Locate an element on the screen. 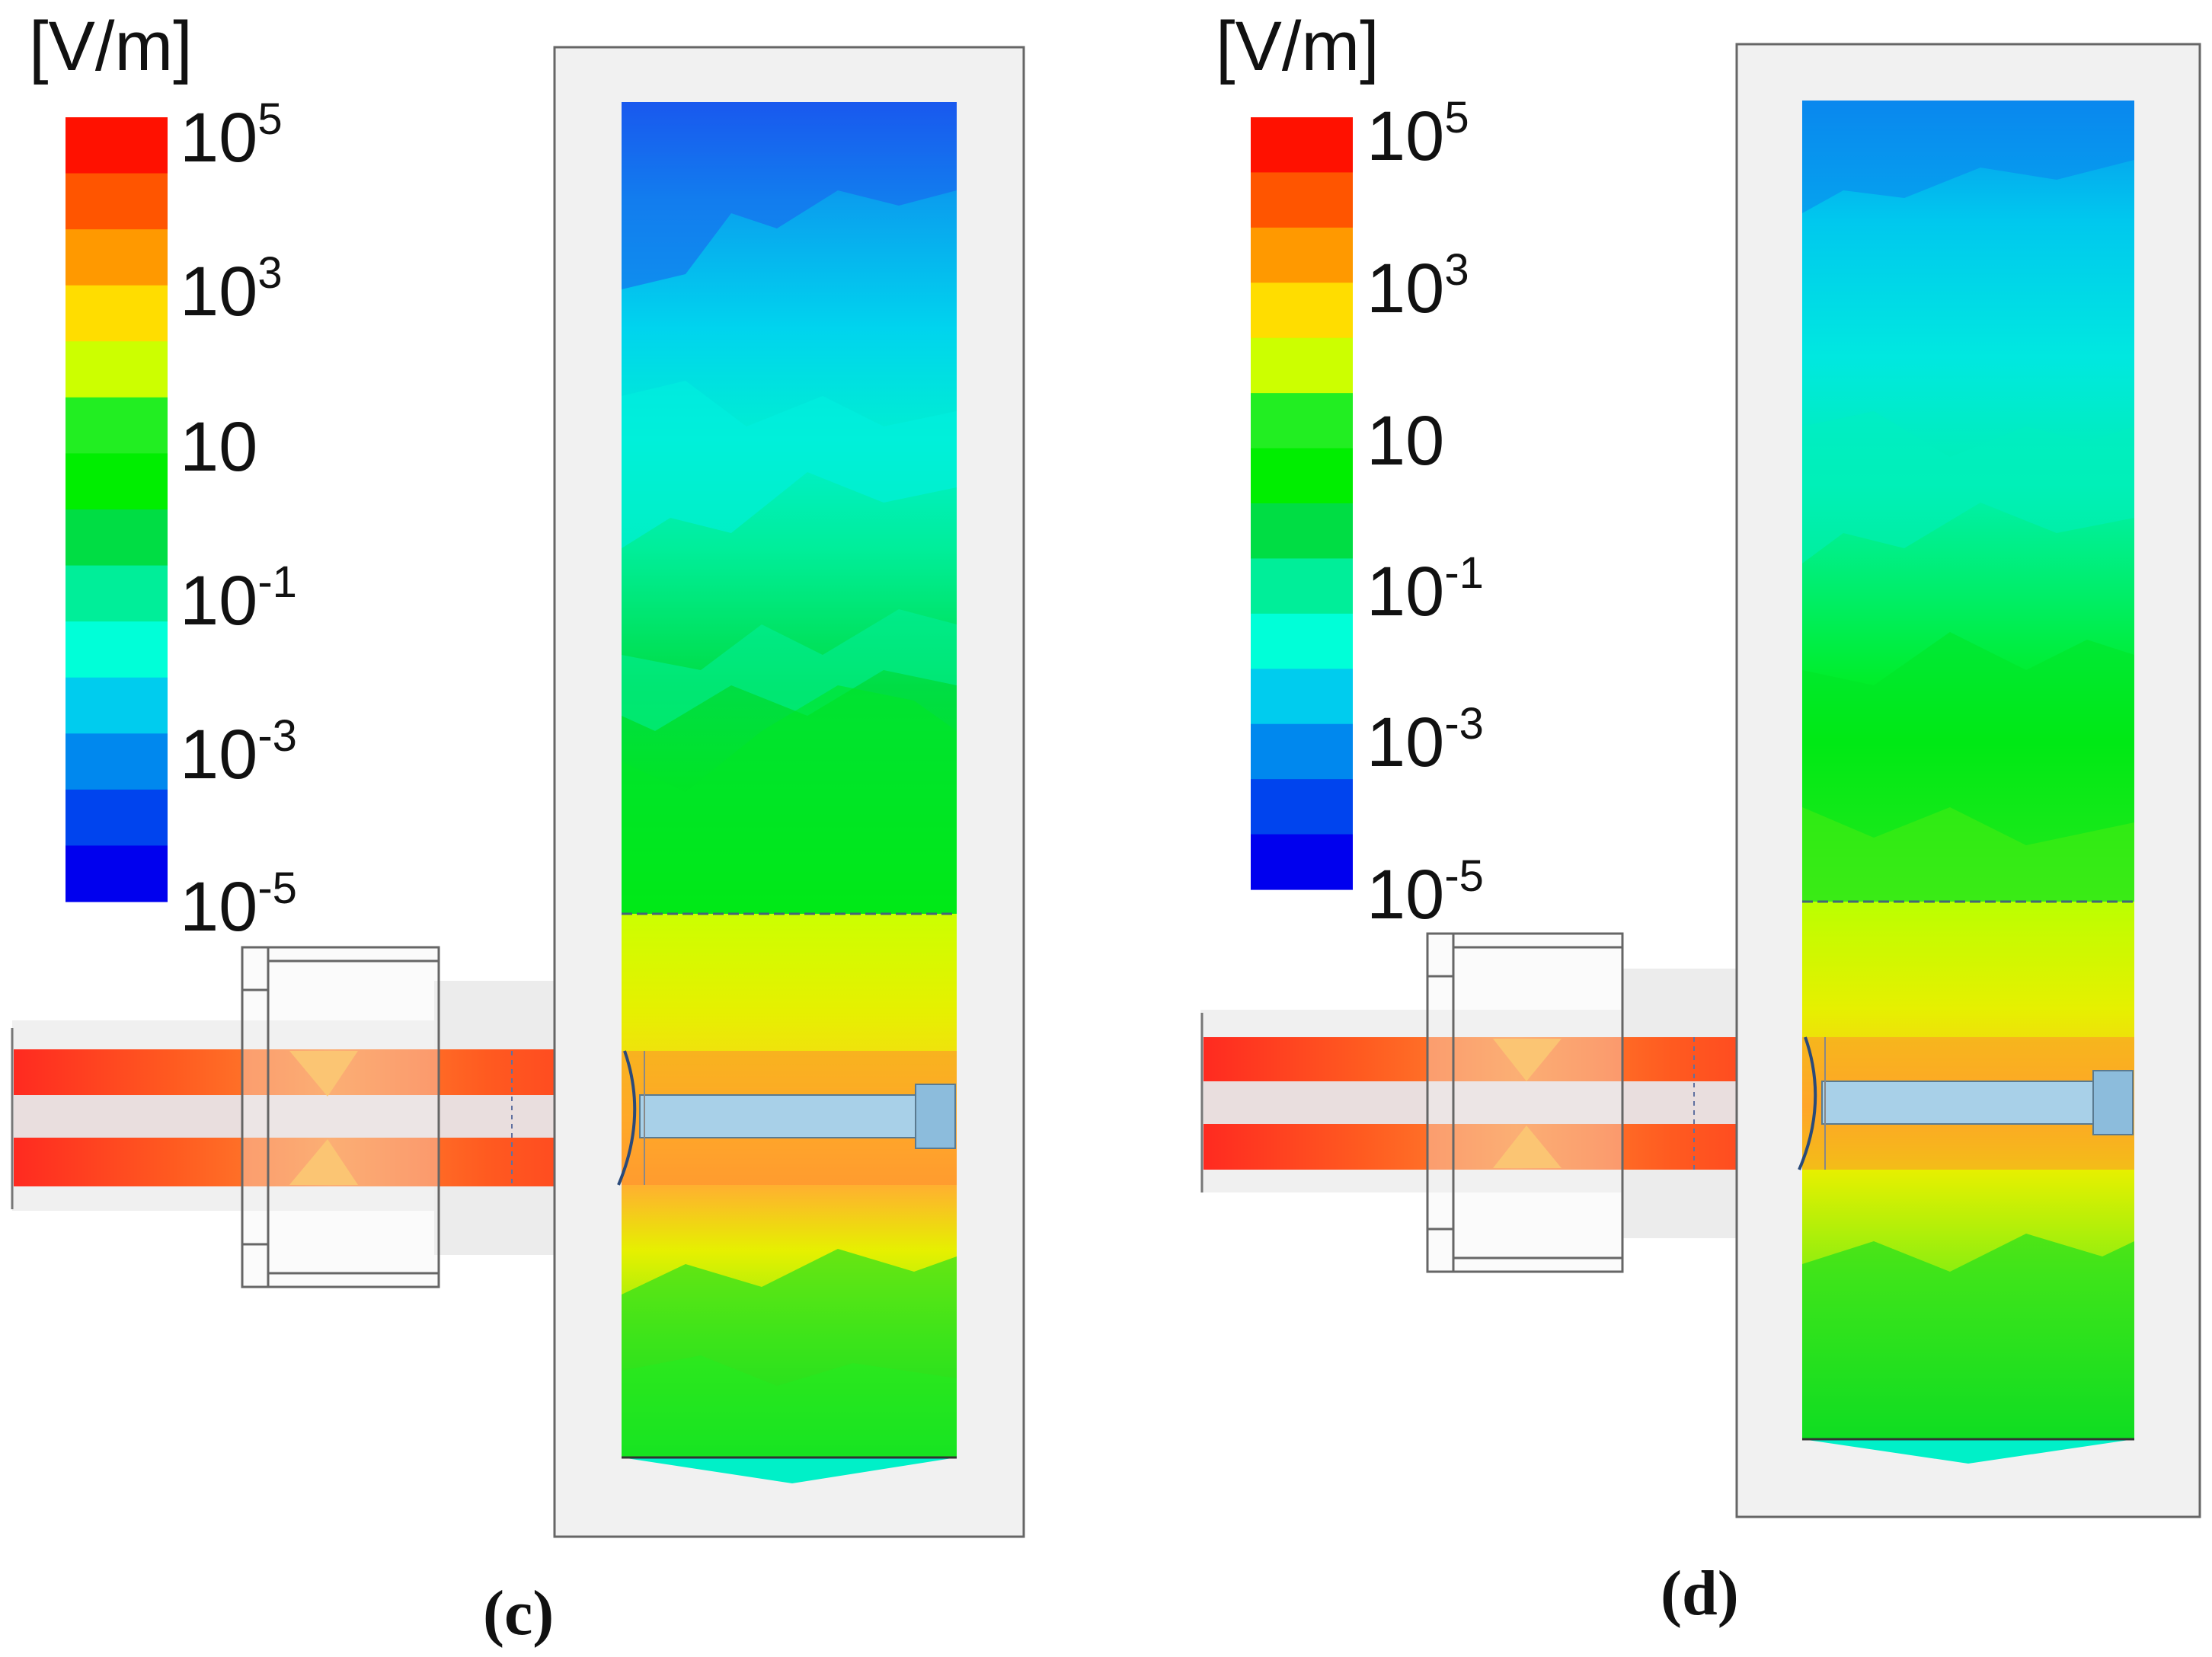 The height and width of the screenshot is (1657, 2212). legend-tick-d-3: 10⁻¹ is located at coordinates (1425, 589).